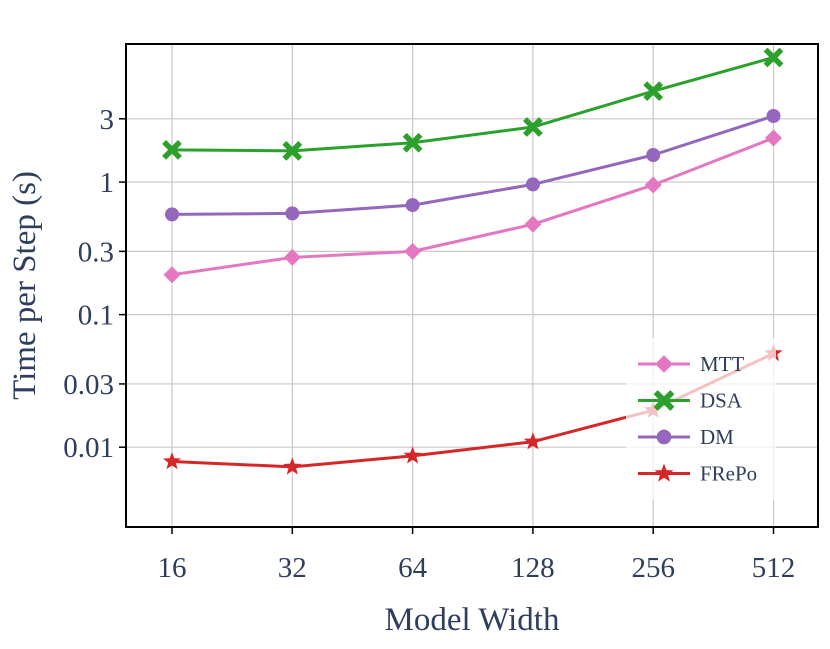 This screenshot has height=649, width=830. What do you see at coordinates (697, 474) in the screenshot?
I see `legend-entry-frepo: FRePo` at bounding box center [697, 474].